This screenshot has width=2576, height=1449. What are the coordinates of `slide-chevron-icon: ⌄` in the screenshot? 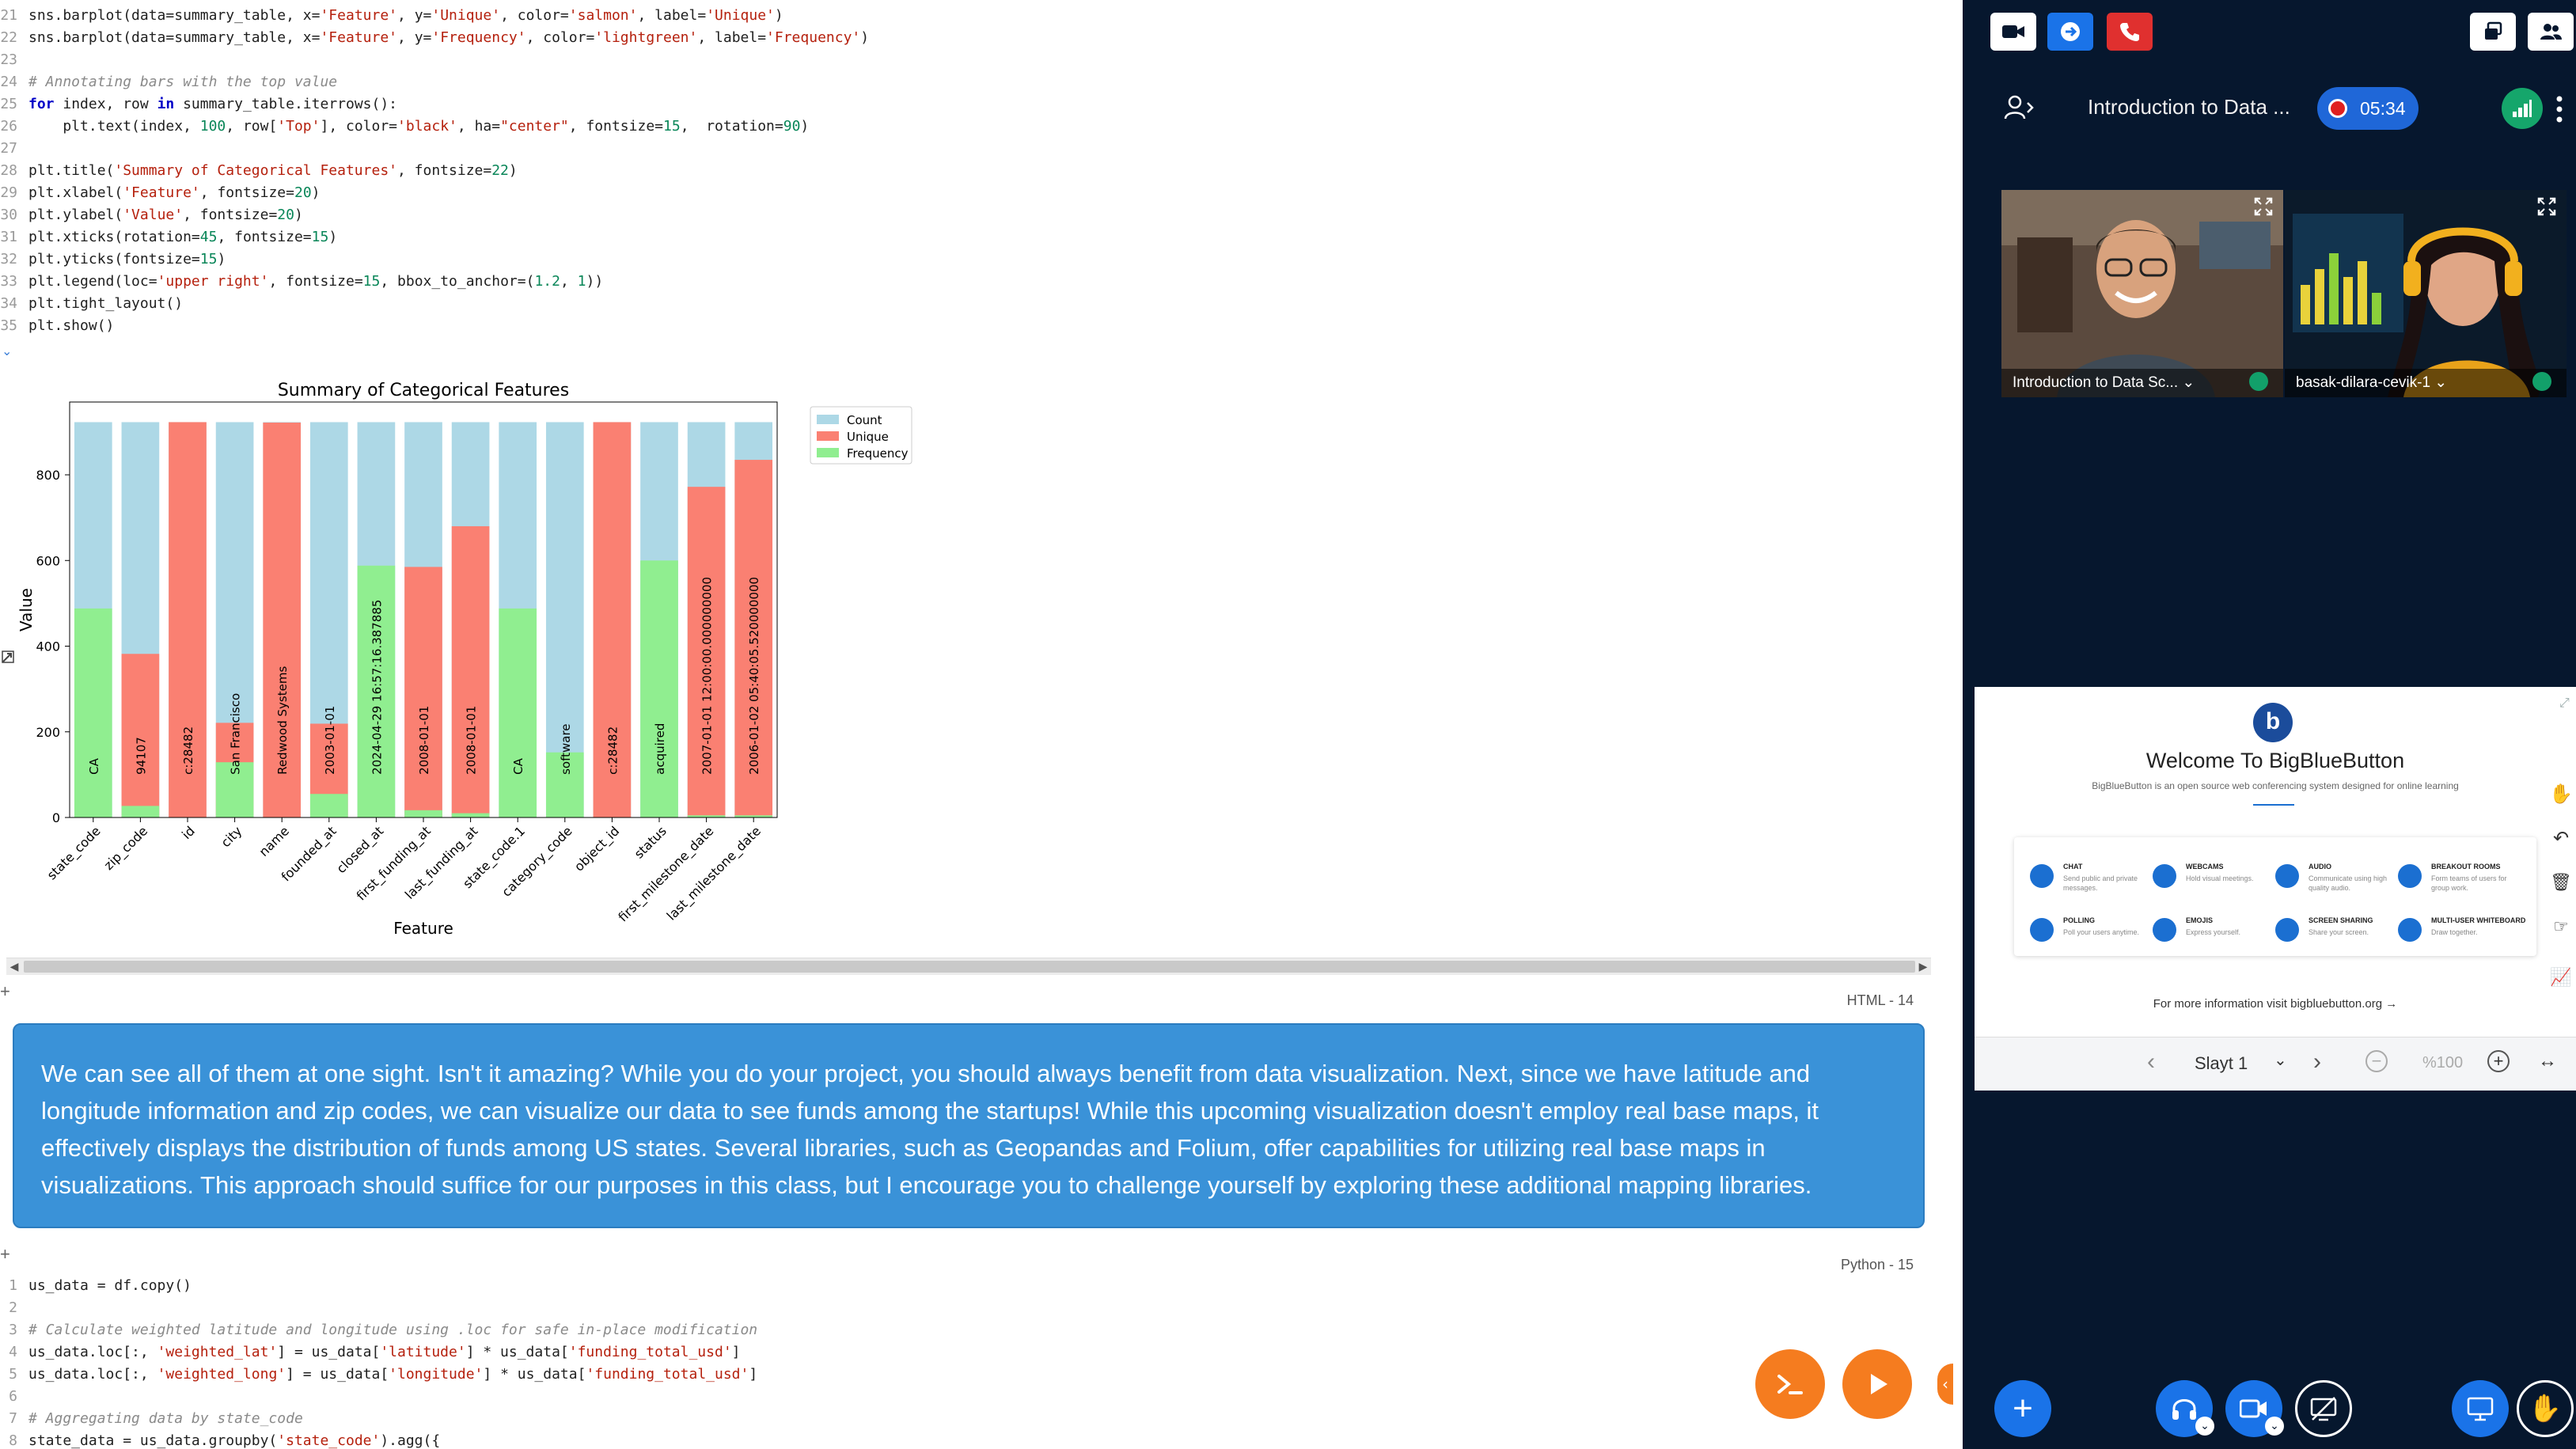 It's located at (2280, 1060).